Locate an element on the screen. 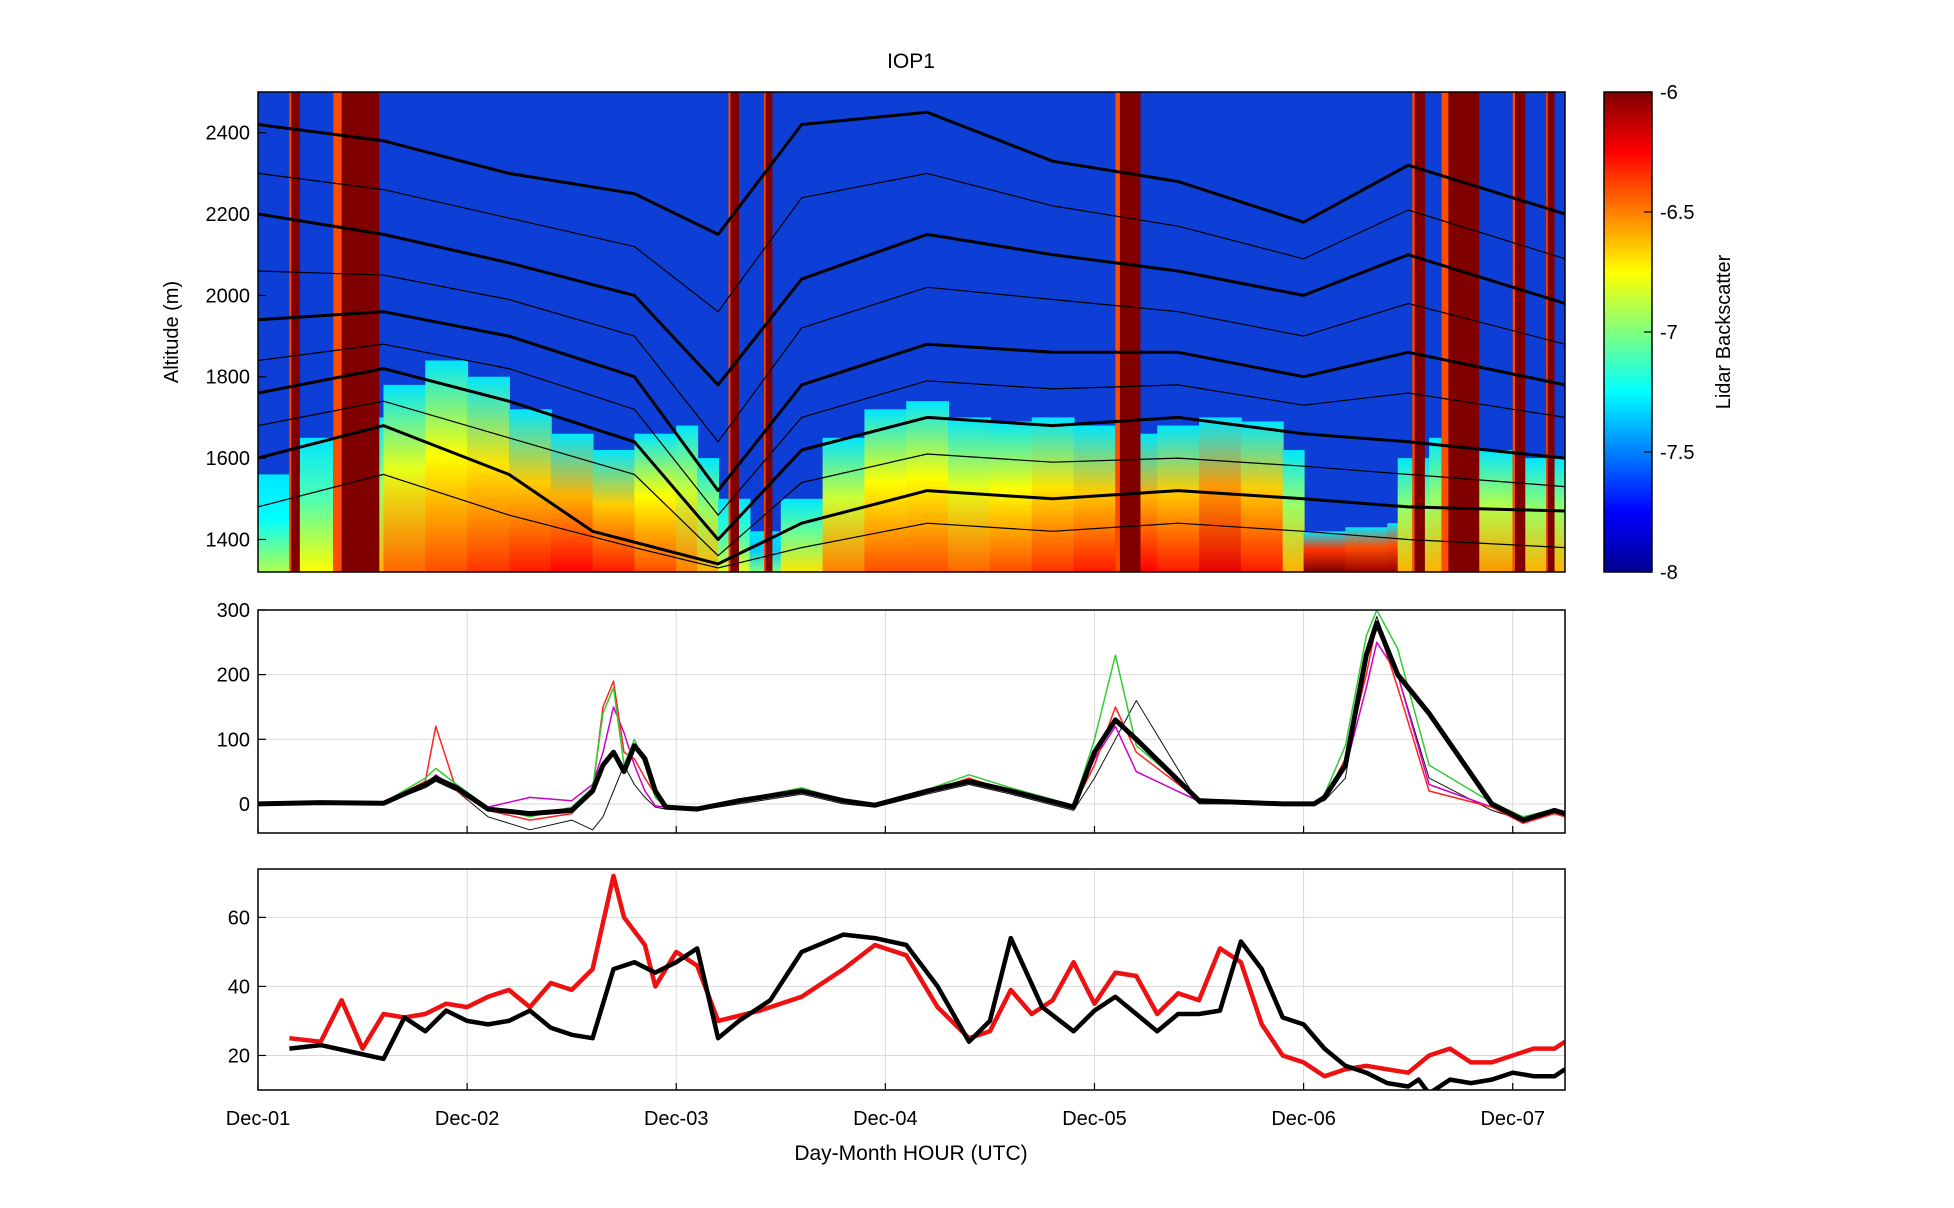  colorbar-tick-label: -6.5 is located at coordinates (1677, 213).